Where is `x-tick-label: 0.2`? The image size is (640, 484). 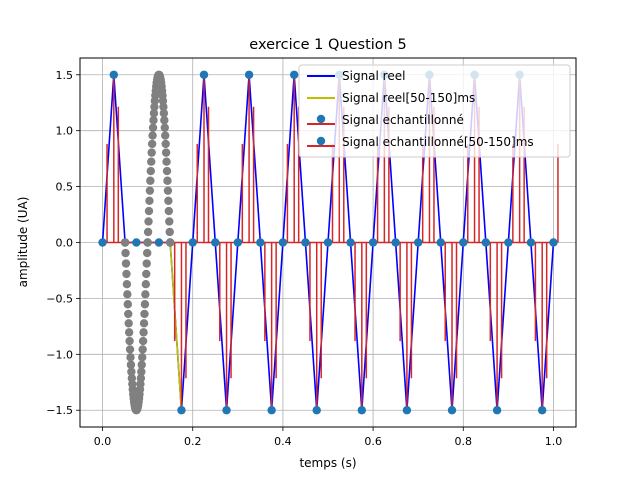 x-tick-label: 0.2 is located at coordinates (193, 441).